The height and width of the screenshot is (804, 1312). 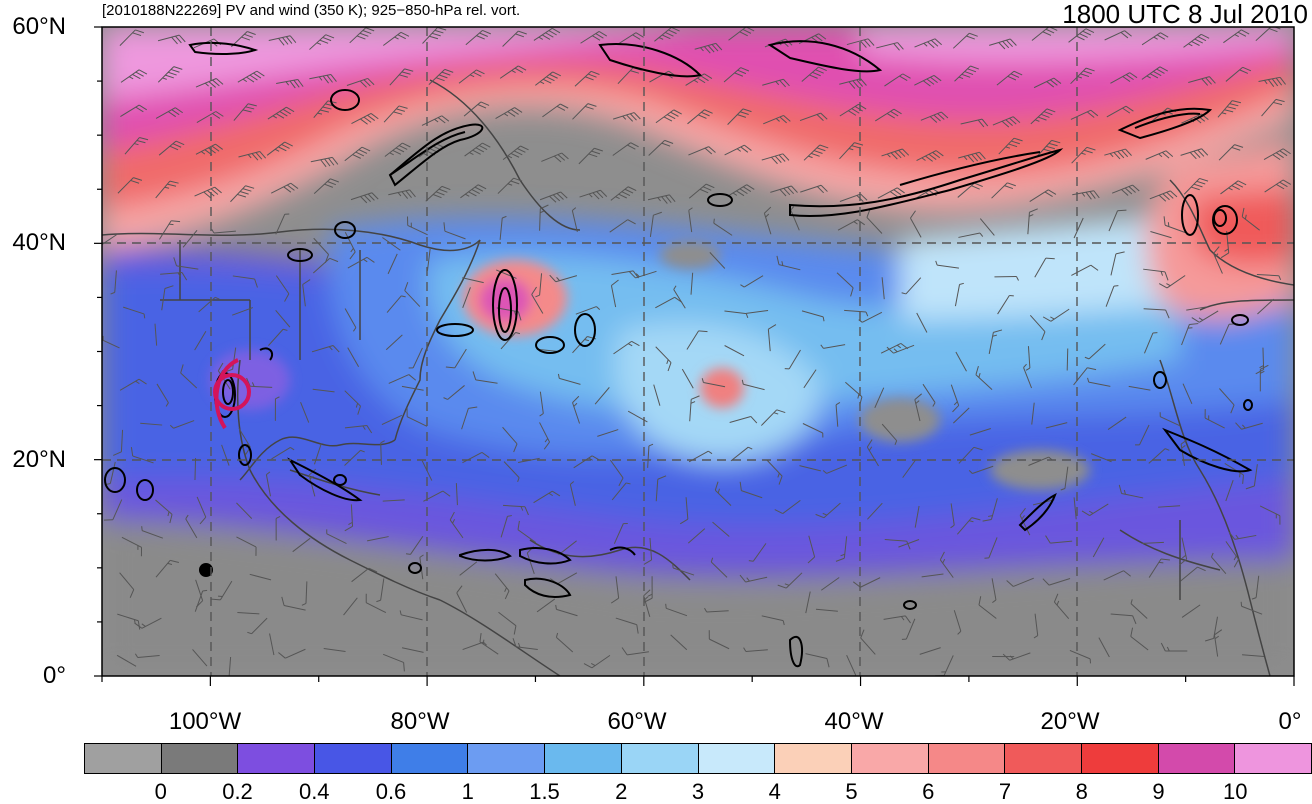 I want to click on colorbar-label: 3, so click(x=698, y=791).